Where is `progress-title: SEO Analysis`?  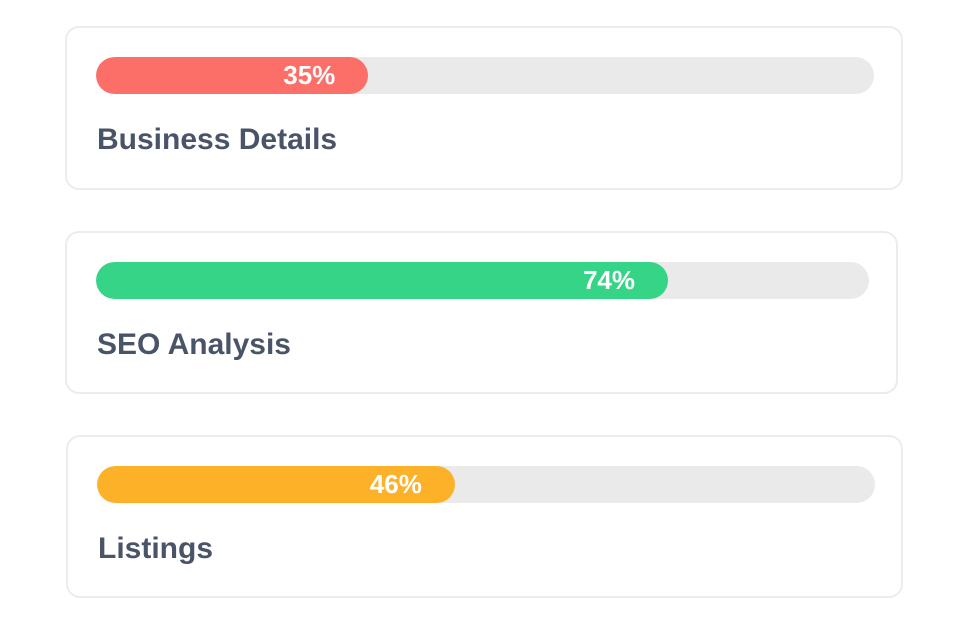 progress-title: SEO Analysis is located at coordinates (194, 344).